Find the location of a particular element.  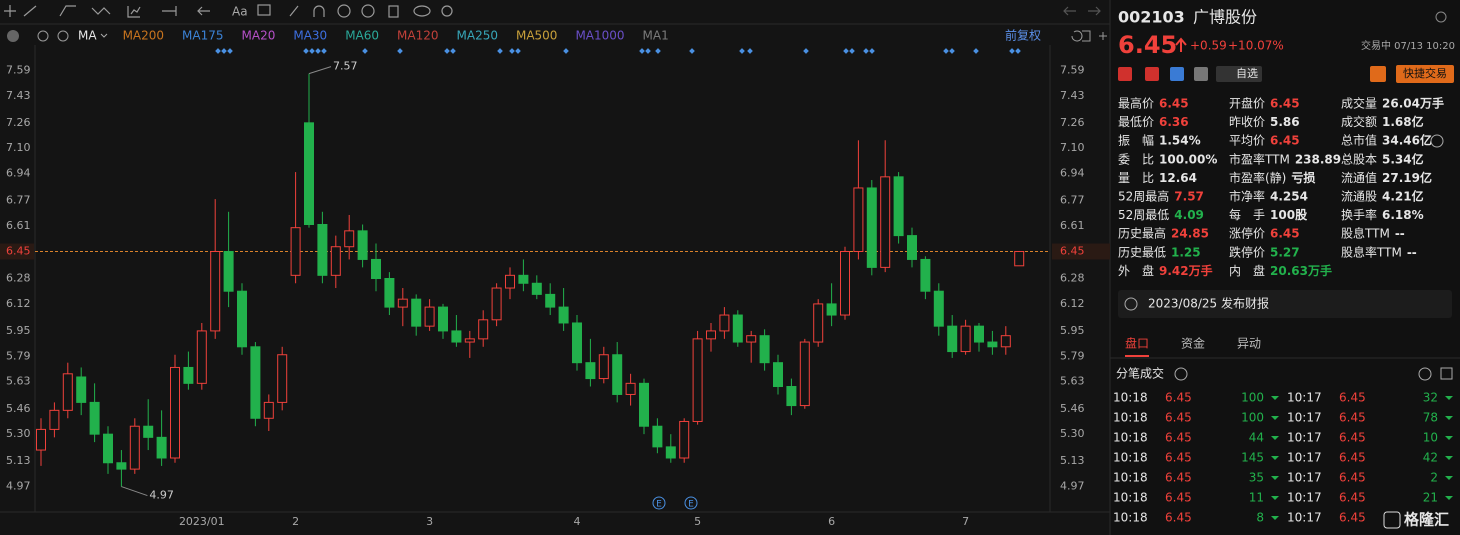

notice-box is located at coordinates (1285, 304).